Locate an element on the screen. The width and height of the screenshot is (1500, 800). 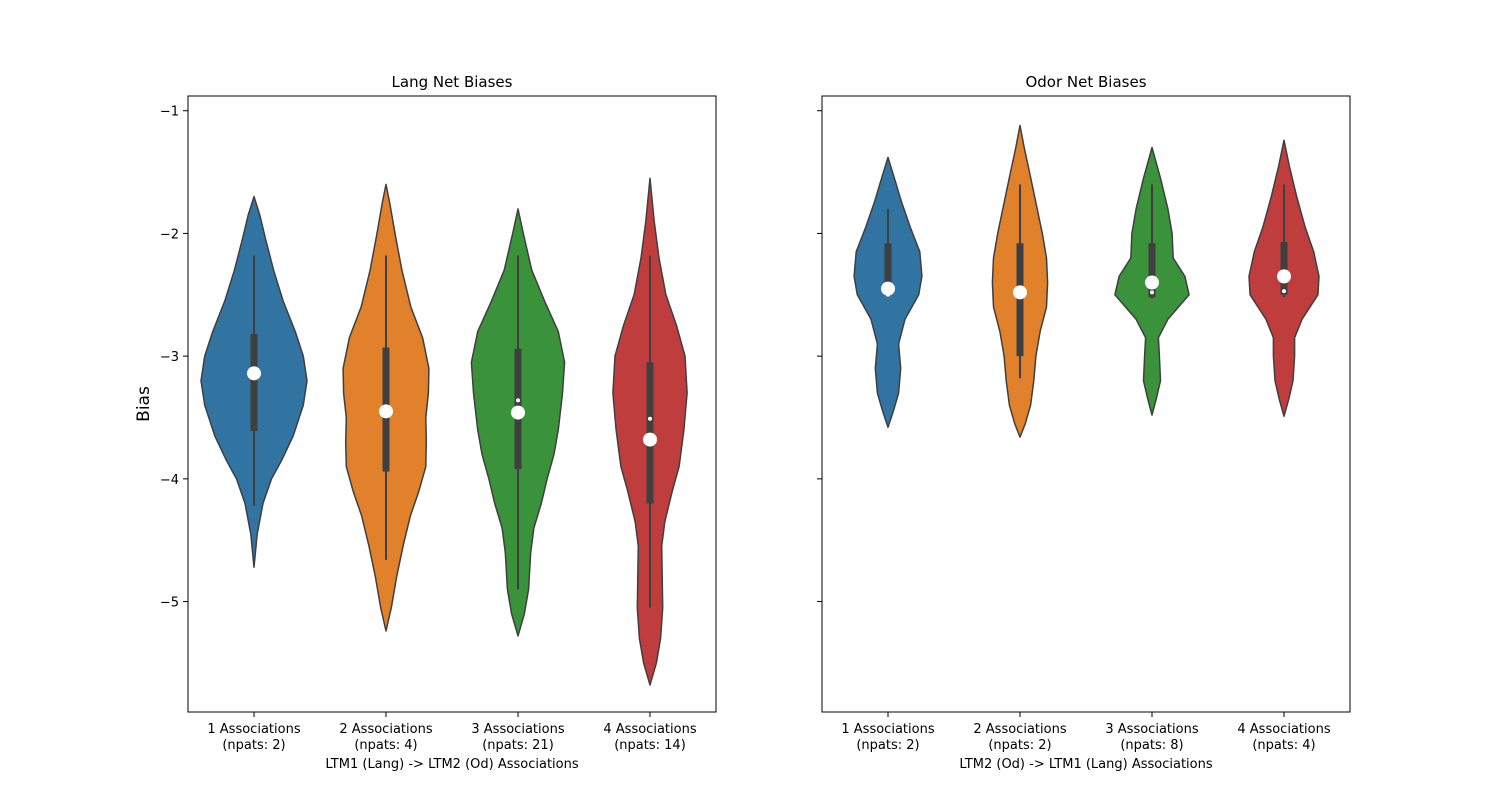
x-tick-sublabel: (npats: 21) is located at coordinates (518, 745).